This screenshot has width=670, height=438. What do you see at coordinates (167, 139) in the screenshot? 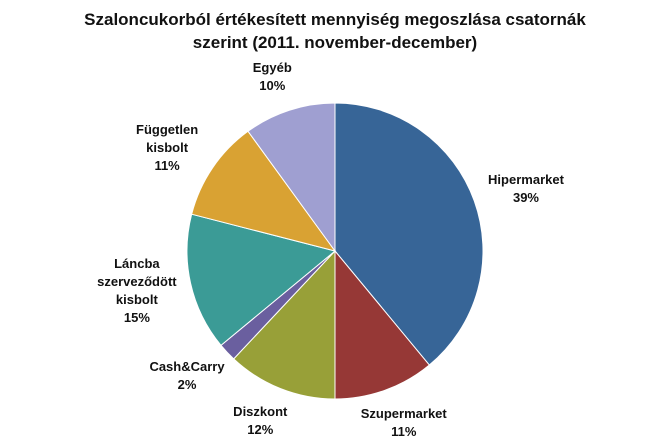
I see `category-label: Független kisbolt` at bounding box center [167, 139].